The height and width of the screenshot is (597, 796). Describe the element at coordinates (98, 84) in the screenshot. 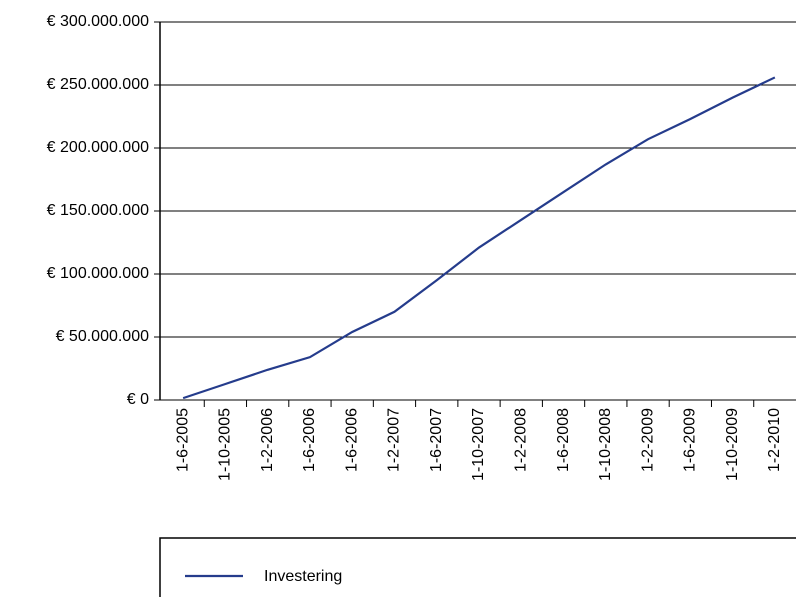

I see `y-tick-label: € 250.000.000` at that location.